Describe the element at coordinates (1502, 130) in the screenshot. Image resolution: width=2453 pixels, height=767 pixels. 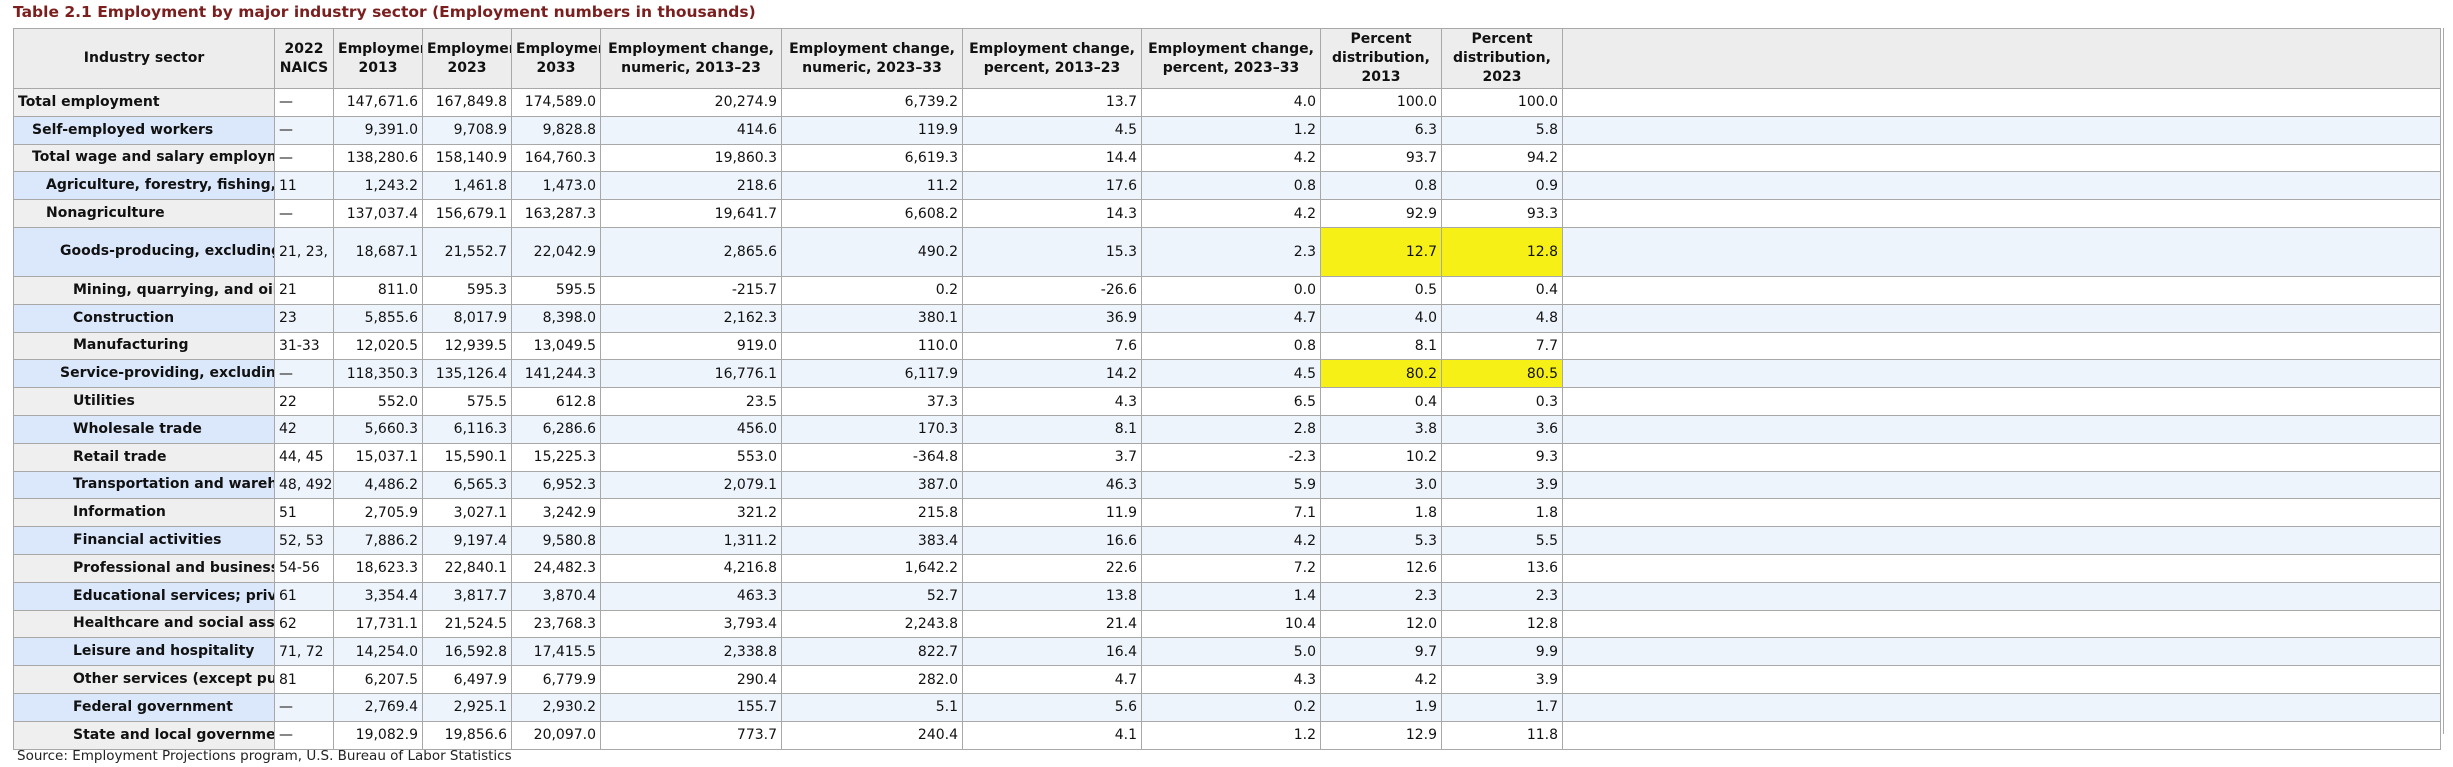
I see `distribution-2023-cell: 5.8` at that location.